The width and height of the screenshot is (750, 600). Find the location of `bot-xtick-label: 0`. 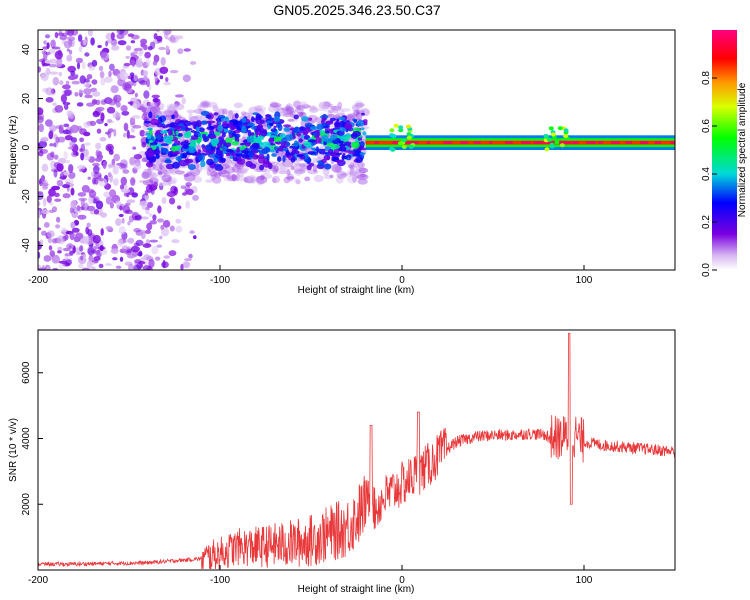

bot-xtick-label: 0 is located at coordinates (402, 580).